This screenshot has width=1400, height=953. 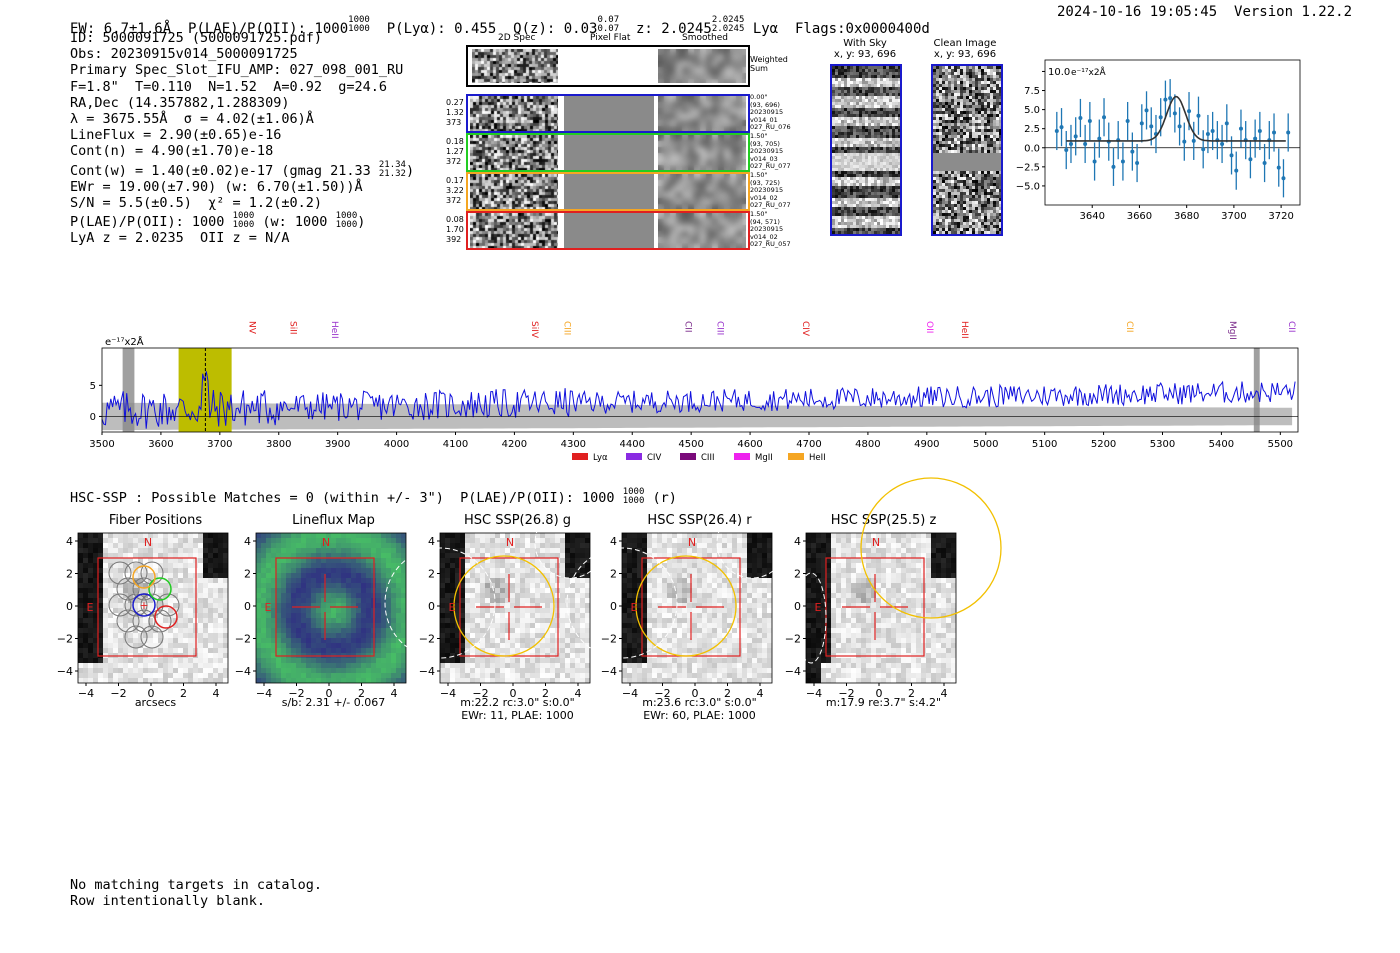 What do you see at coordinates (965, 49) in the screenshot?
I see `clean-title: Clean Image x, y: 93, 696` at bounding box center [965, 49].